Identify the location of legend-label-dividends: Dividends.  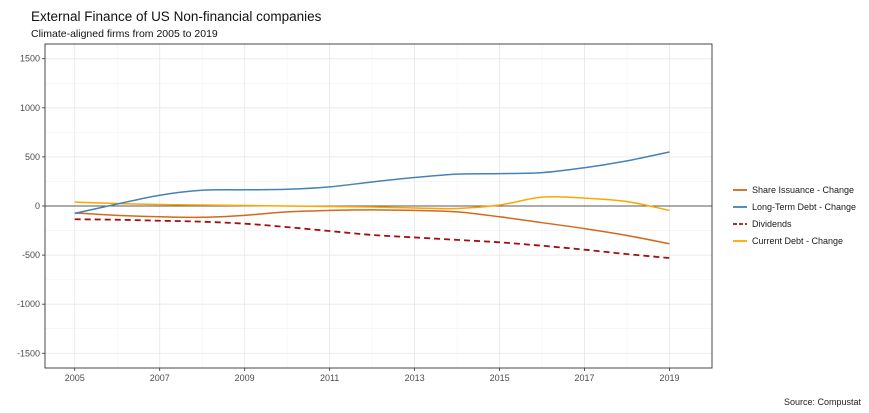
(772, 224).